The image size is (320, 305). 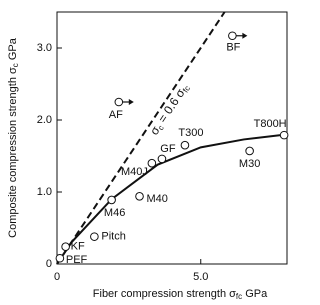 What do you see at coordinates (157, 199) in the screenshot?
I see `point-label: M40` at bounding box center [157, 199].